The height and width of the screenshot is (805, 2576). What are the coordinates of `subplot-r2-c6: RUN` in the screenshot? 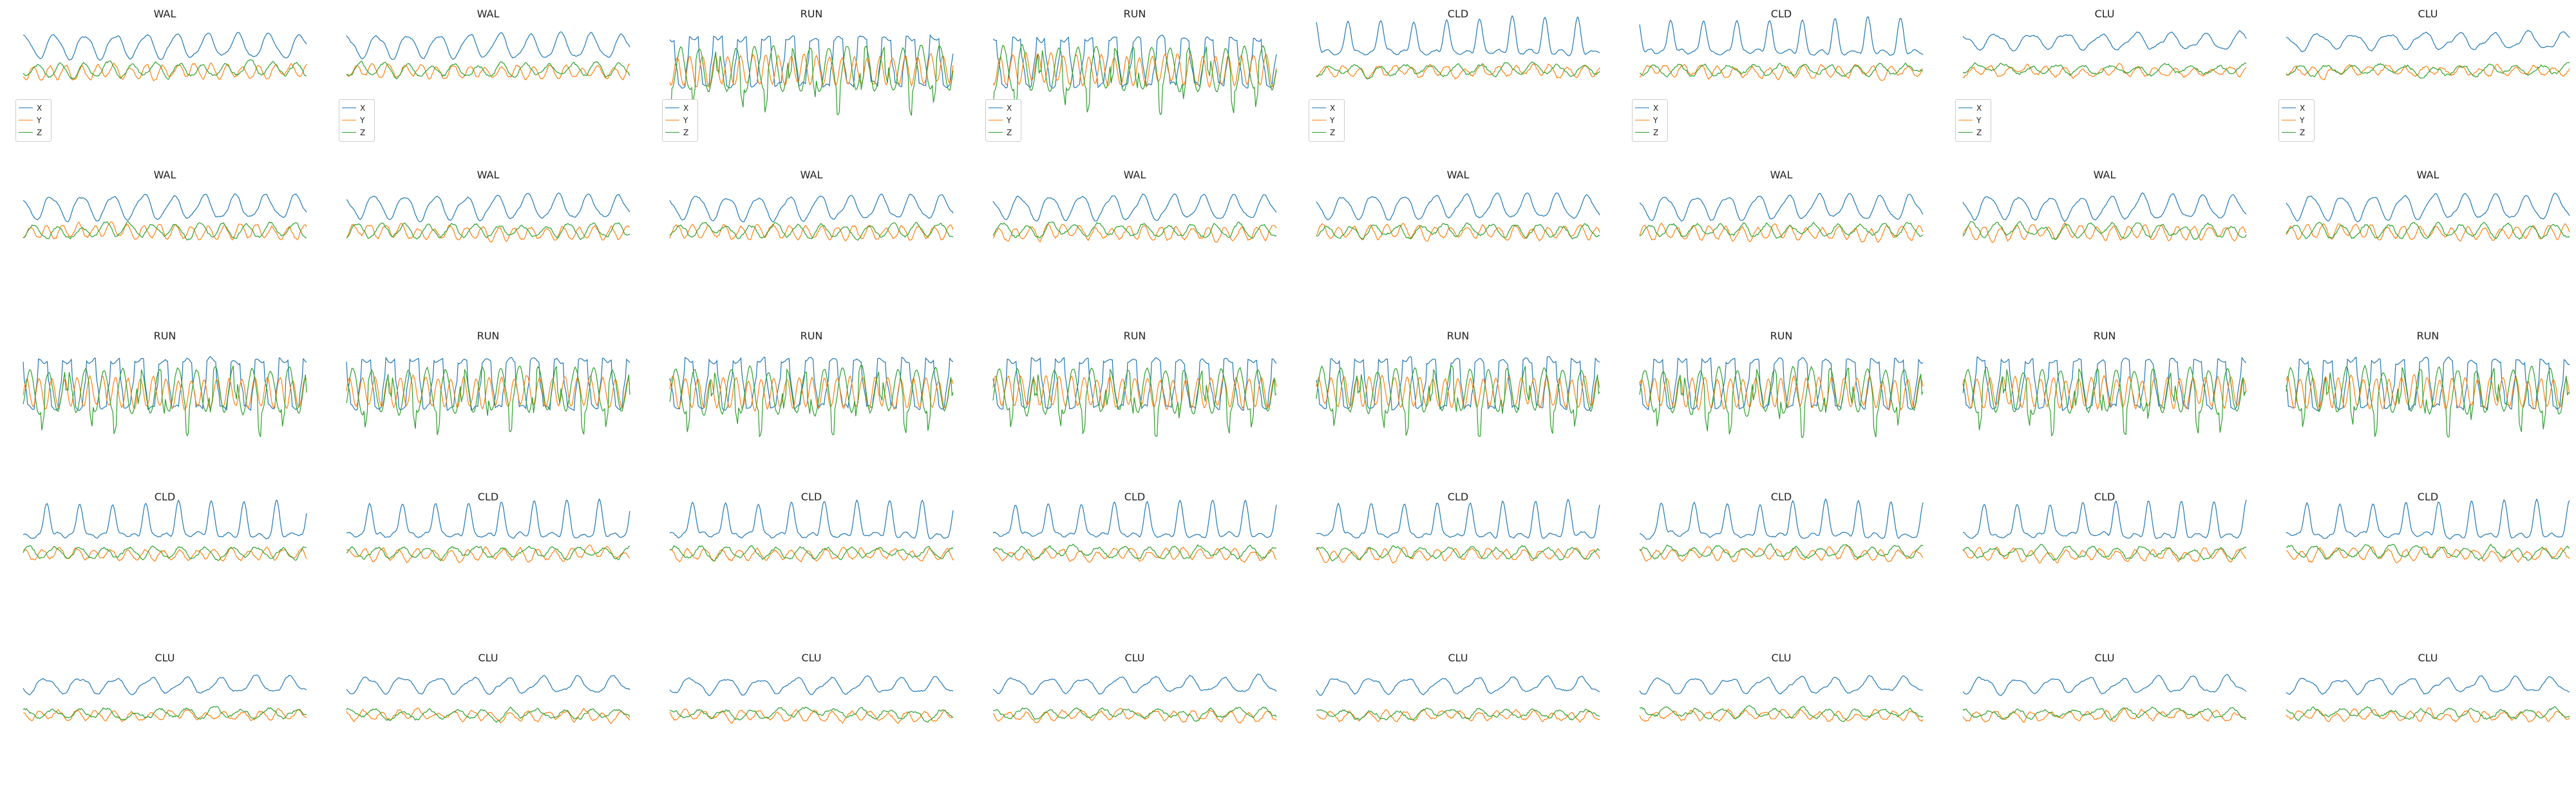 It's located at (2104, 395).